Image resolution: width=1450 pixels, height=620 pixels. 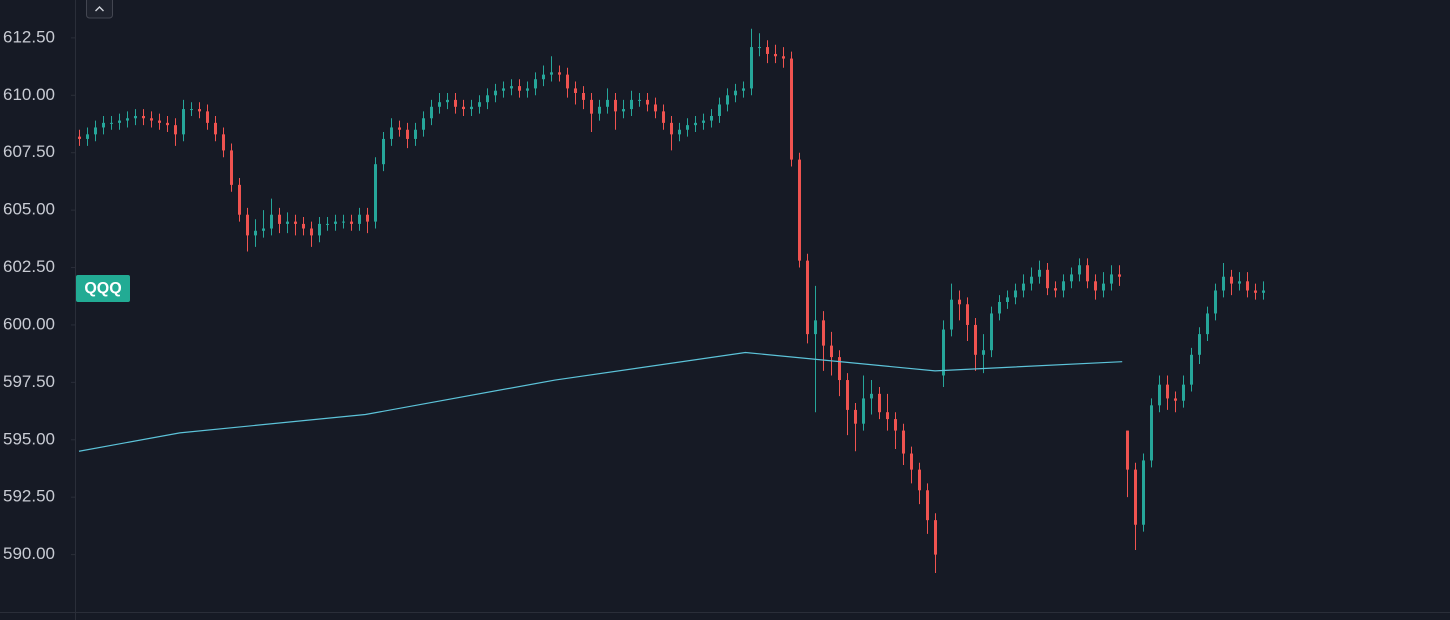 I want to click on y-tick-label: 592.50, so click(x=29, y=496).